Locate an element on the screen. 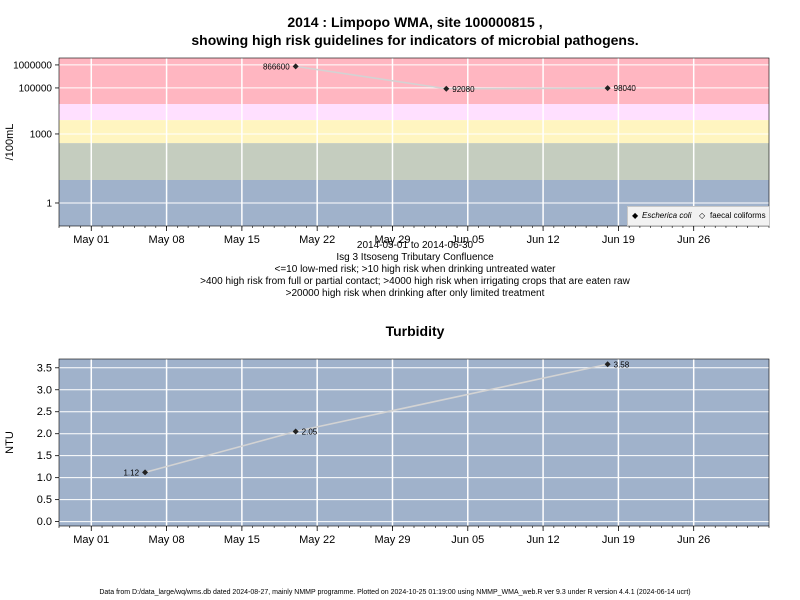 Image resolution: width=800 pixels, height=600 pixels. turbidity-y-tick-label-7: 3.5 is located at coordinates (44, 368).